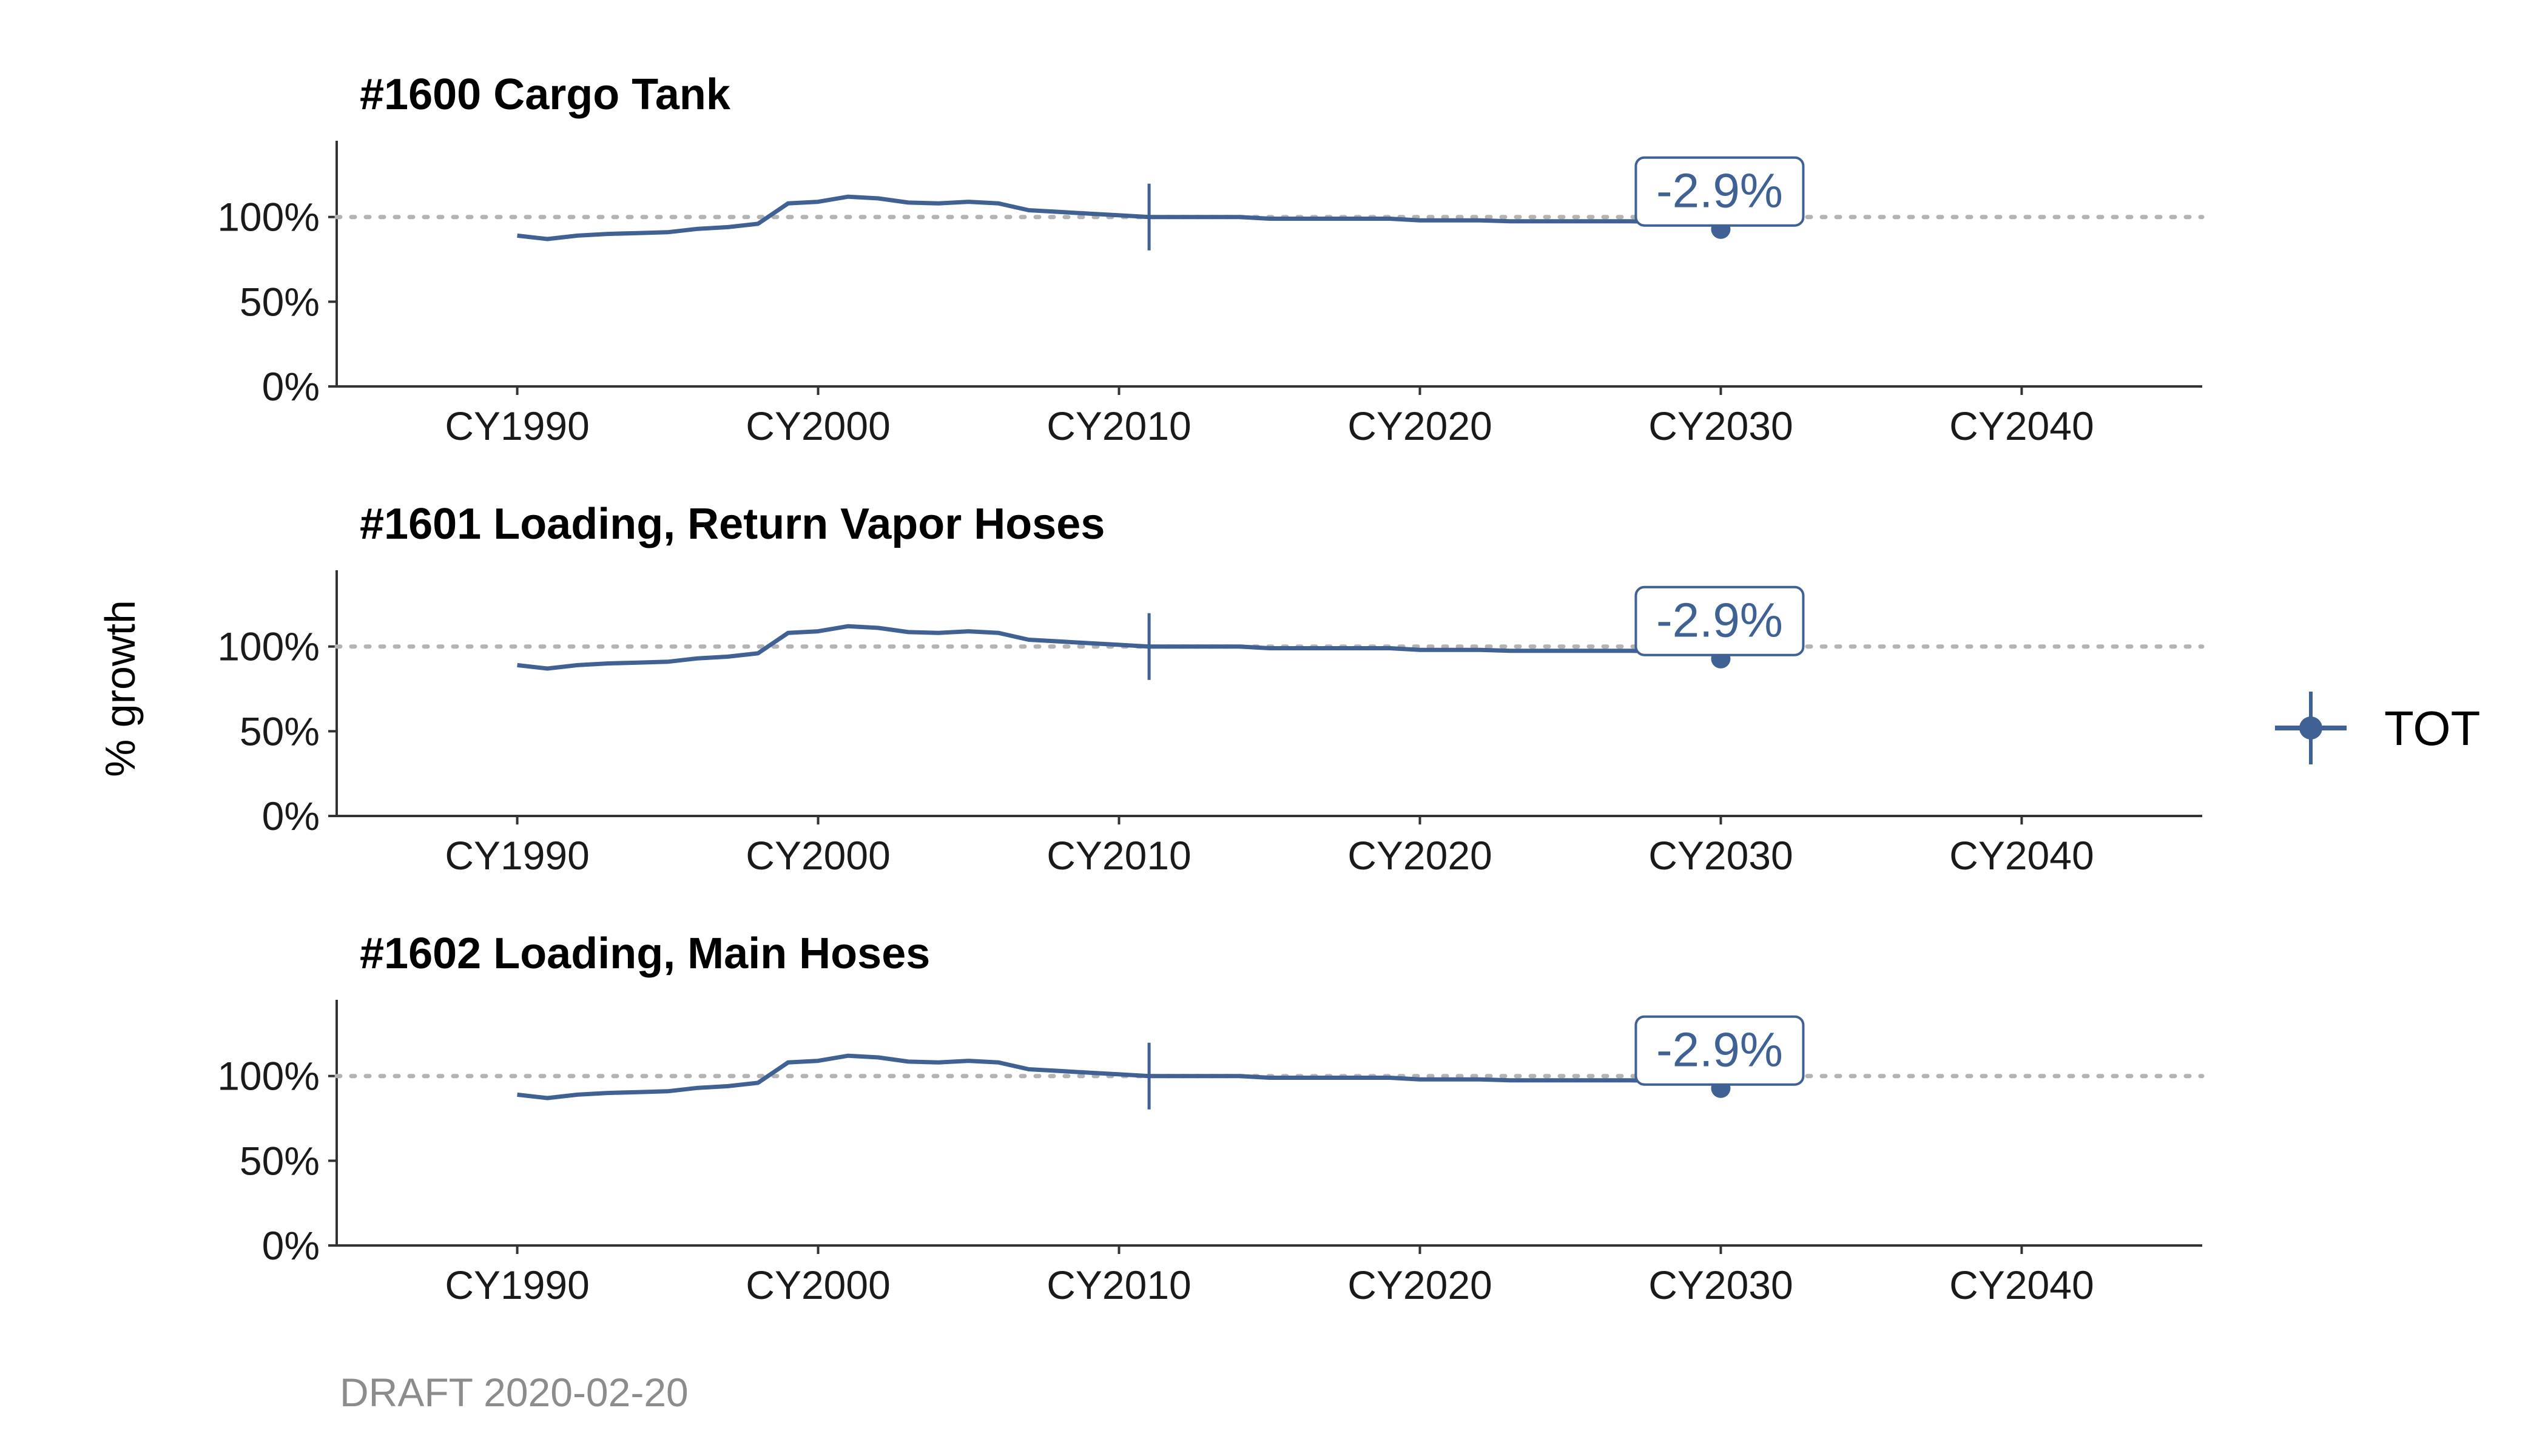 The image size is (2548, 1456). Describe the element at coordinates (732, 524) in the screenshot. I see `panel-title: #1601 Loading, Return Vapor Hoses` at that location.